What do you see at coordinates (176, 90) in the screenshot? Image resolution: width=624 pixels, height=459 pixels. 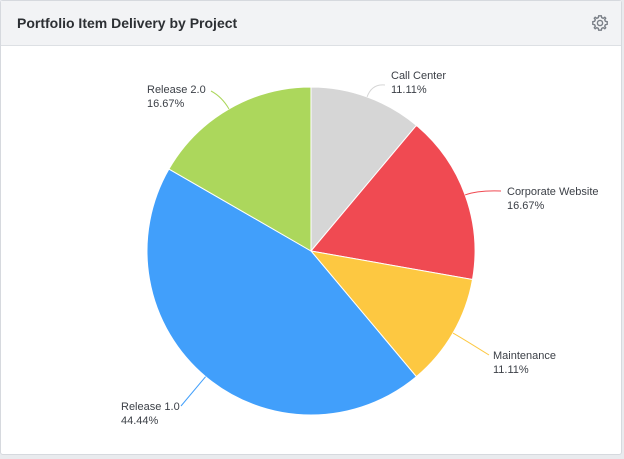 I see `slice-label: Release 2.0` at bounding box center [176, 90].